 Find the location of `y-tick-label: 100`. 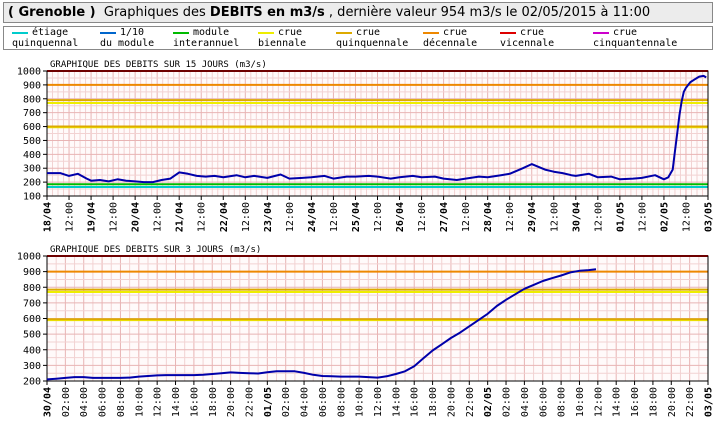

y-tick-label: 100 is located at coordinates (32, 197).